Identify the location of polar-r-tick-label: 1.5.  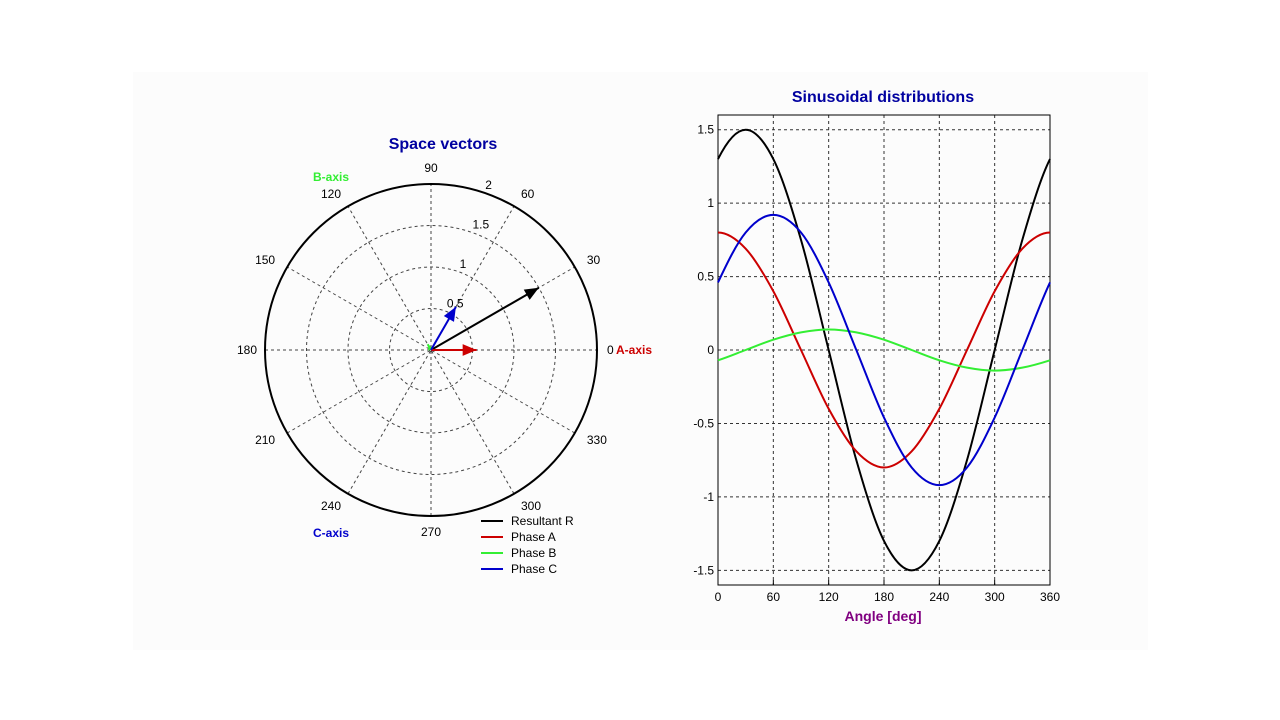
(480, 225).